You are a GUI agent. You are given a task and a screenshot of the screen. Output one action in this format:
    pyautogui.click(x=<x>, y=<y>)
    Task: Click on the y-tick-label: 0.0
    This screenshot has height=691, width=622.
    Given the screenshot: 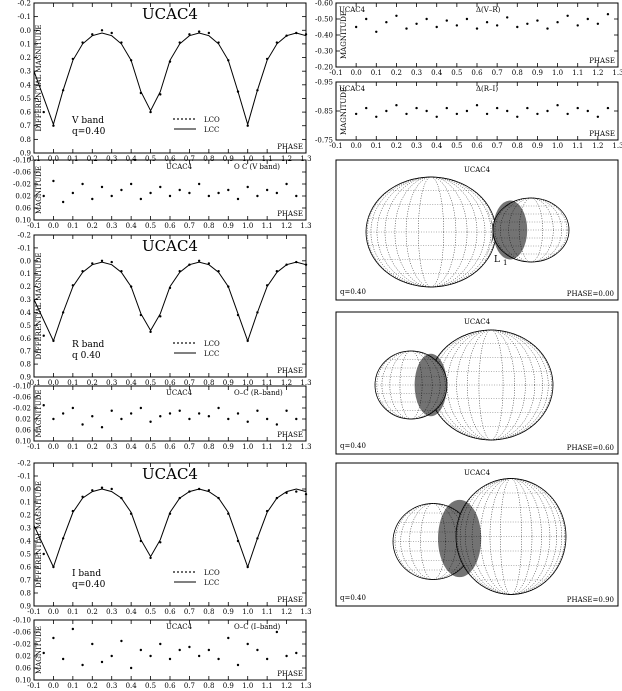 What is the action you would take?
    pyautogui.click(x=25, y=261)
    